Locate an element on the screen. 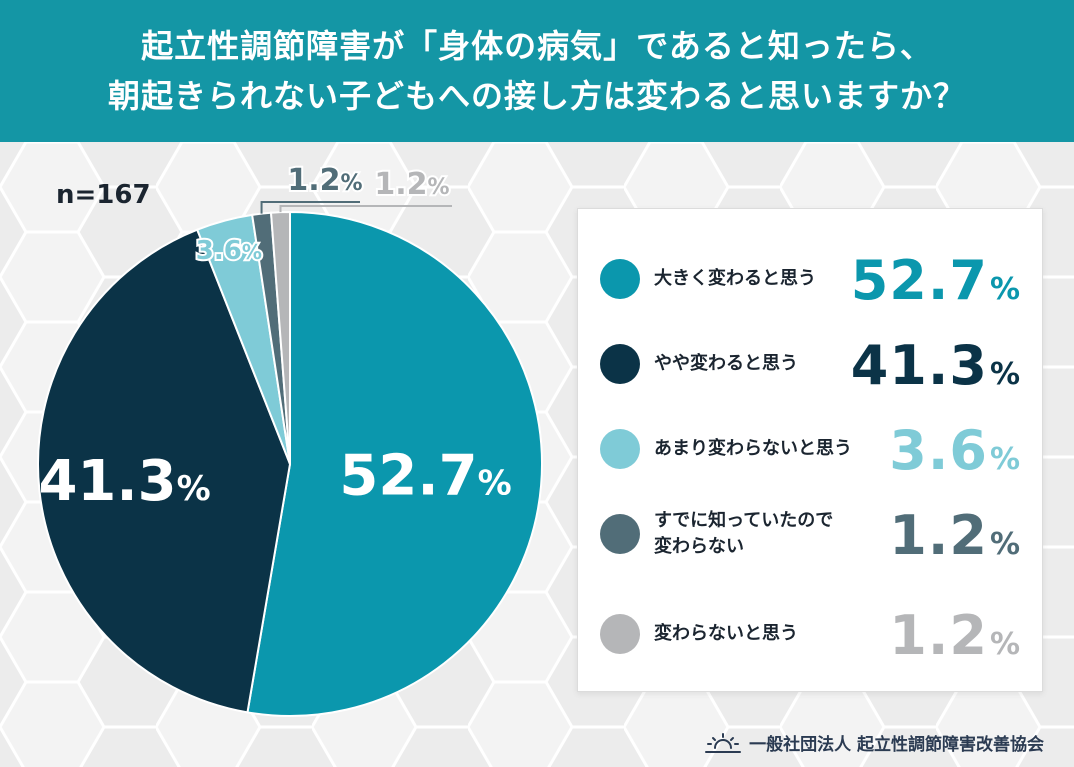 The width and height of the screenshot is (1074, 767). legend-item-1: 大きく変わると思う 52.7% is located at coordinates (810, 279).